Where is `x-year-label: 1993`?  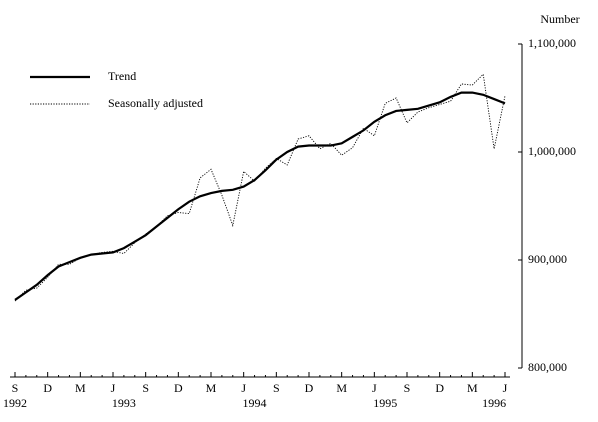
x-year-label: 1993 is located at coordinates (124, 403).